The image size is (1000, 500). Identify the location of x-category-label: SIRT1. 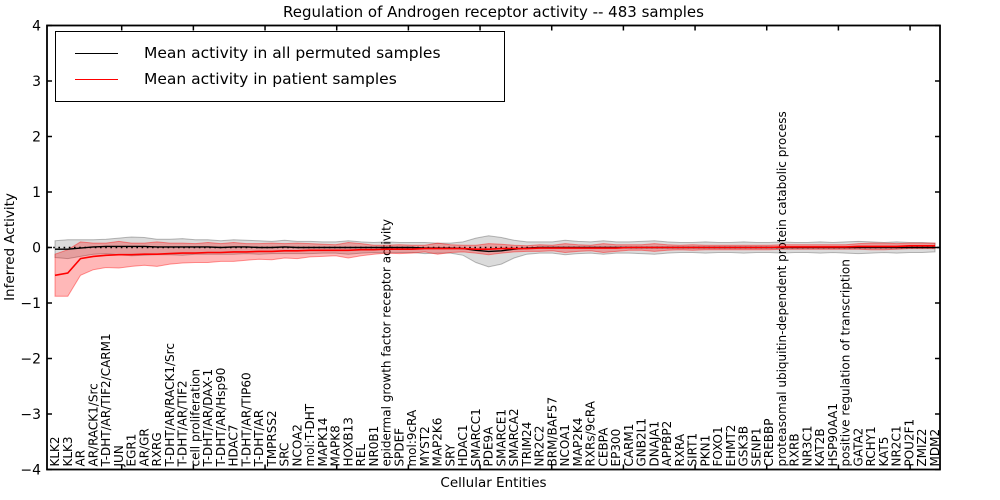
(693, 450).